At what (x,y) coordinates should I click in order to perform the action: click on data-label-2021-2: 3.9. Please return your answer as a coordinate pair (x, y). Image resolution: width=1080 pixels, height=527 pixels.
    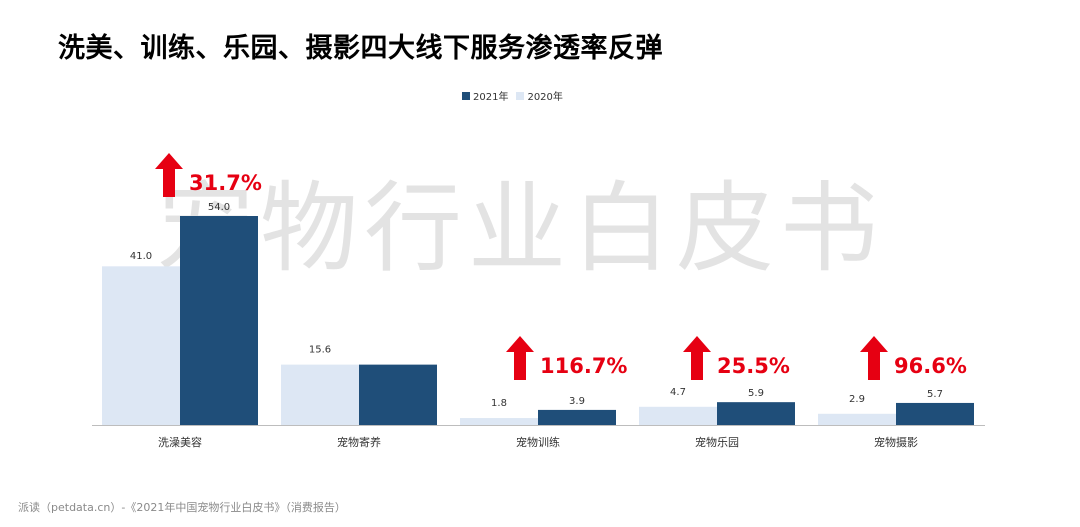
    Looking at the image, I should click on (577, 401).